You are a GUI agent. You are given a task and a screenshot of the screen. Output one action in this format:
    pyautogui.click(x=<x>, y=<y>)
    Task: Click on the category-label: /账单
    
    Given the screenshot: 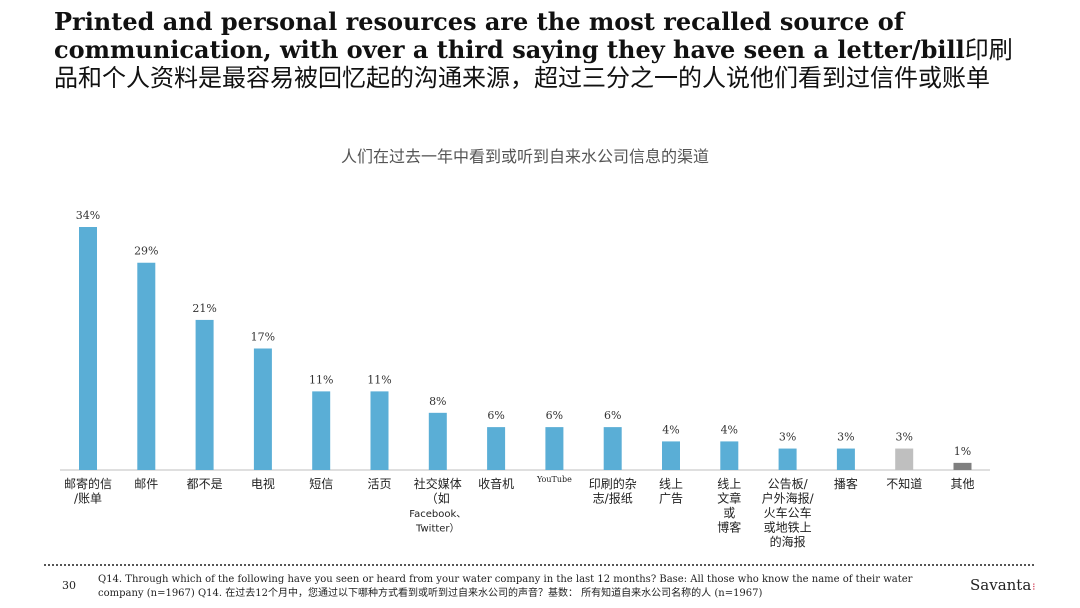 What is the action you would take?
    pyautogui.click(x=88, y=499)
    